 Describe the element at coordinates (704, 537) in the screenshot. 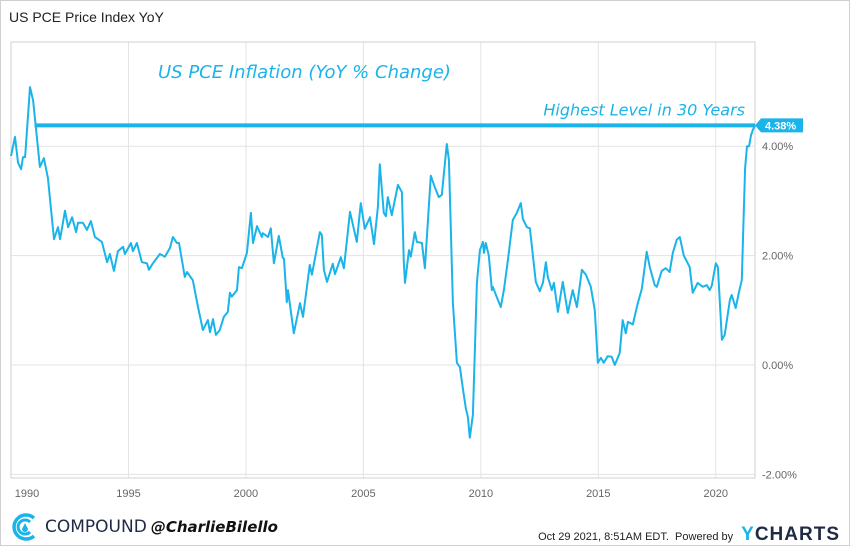

I see `powered-by-text: Powered by` at that location.